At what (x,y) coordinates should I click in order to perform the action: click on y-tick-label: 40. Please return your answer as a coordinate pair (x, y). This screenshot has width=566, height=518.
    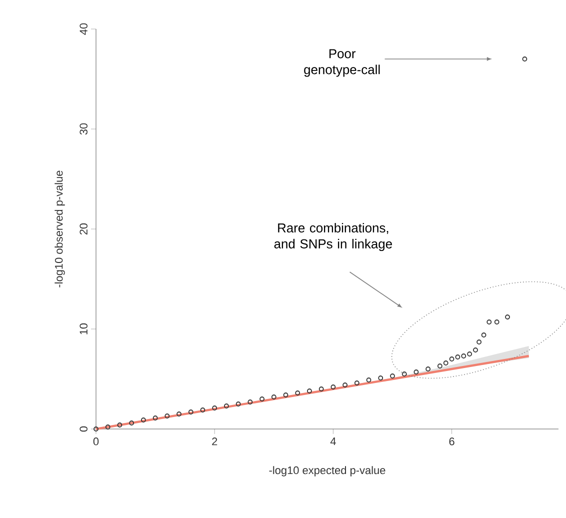
    Looking at the image, I should click on (84, 29).